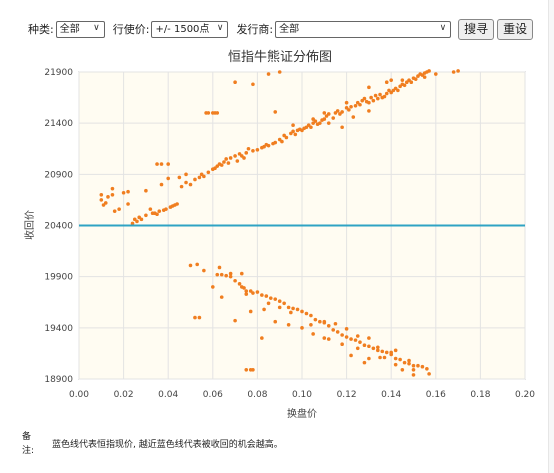 The height and width of the screenshot is (473, 554). What do you see at coordinates (480, 395) in the screenshot?
I see `x-tick-label: 0.18` at bounding box center [480, 395].